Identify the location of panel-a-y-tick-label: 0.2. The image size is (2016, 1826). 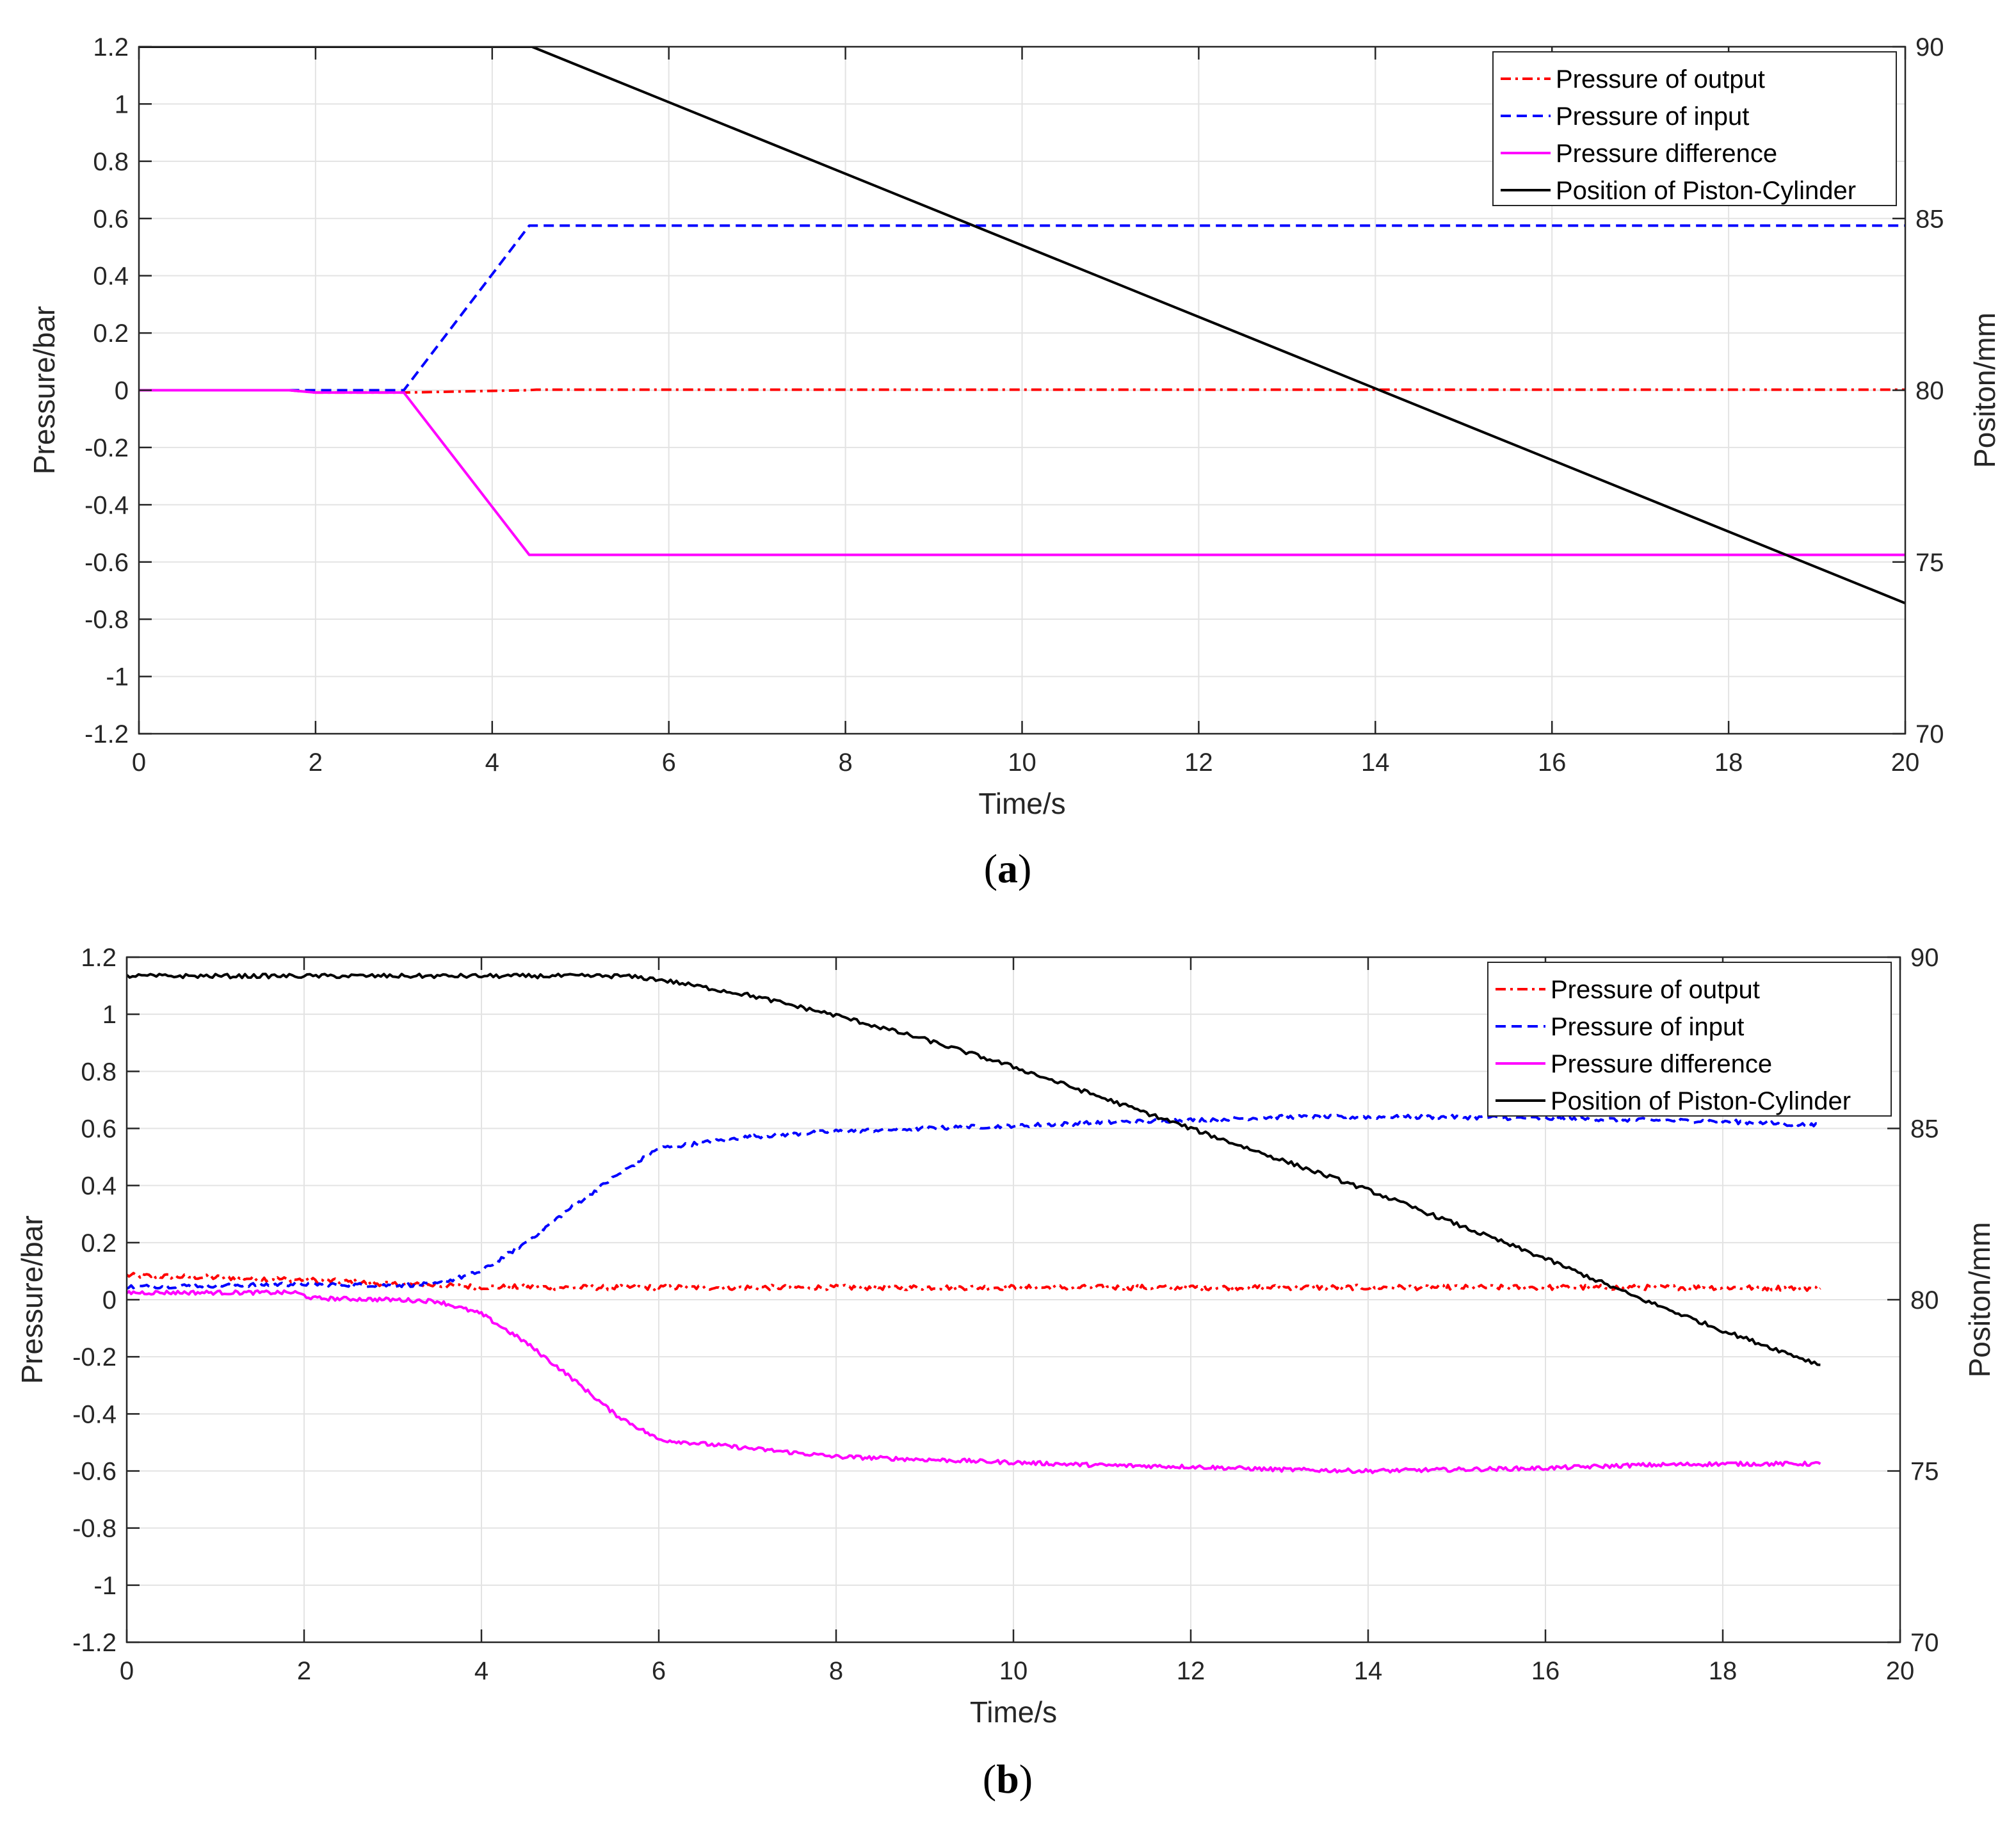
(111, 333).